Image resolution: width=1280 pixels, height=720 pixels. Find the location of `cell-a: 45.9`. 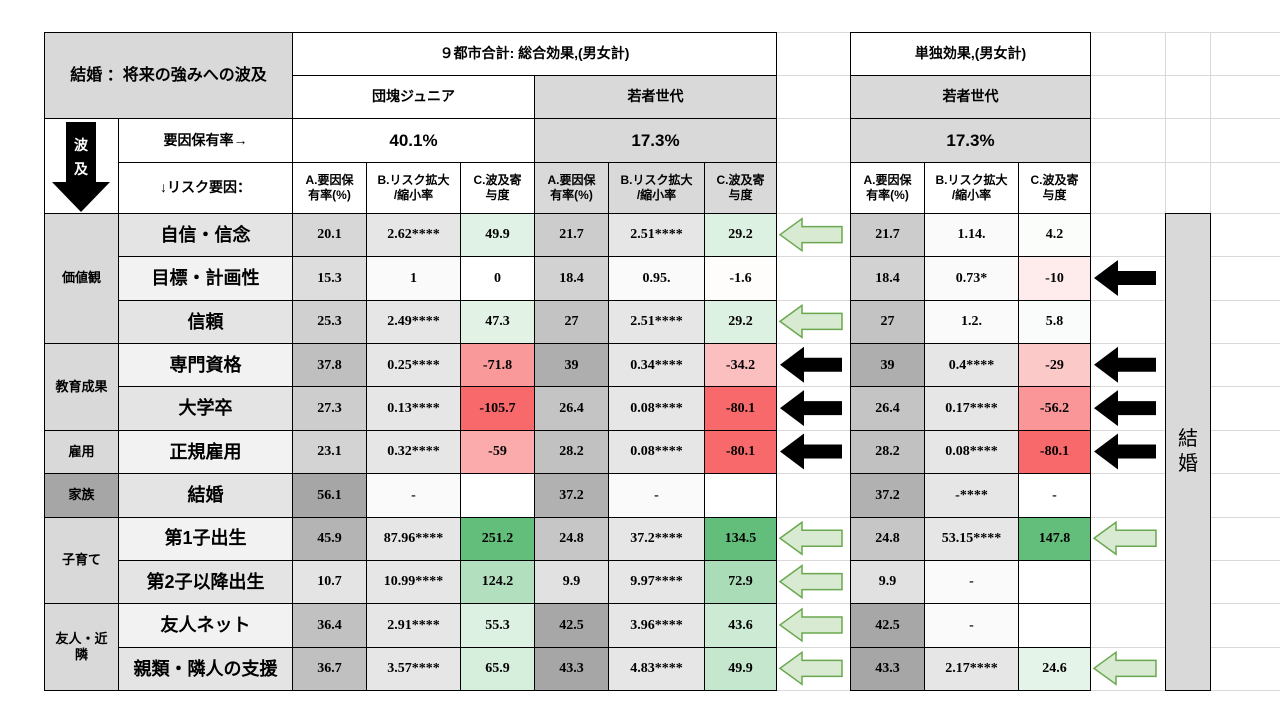

cell-a: 45.9 is located at coordinates (329, 538).